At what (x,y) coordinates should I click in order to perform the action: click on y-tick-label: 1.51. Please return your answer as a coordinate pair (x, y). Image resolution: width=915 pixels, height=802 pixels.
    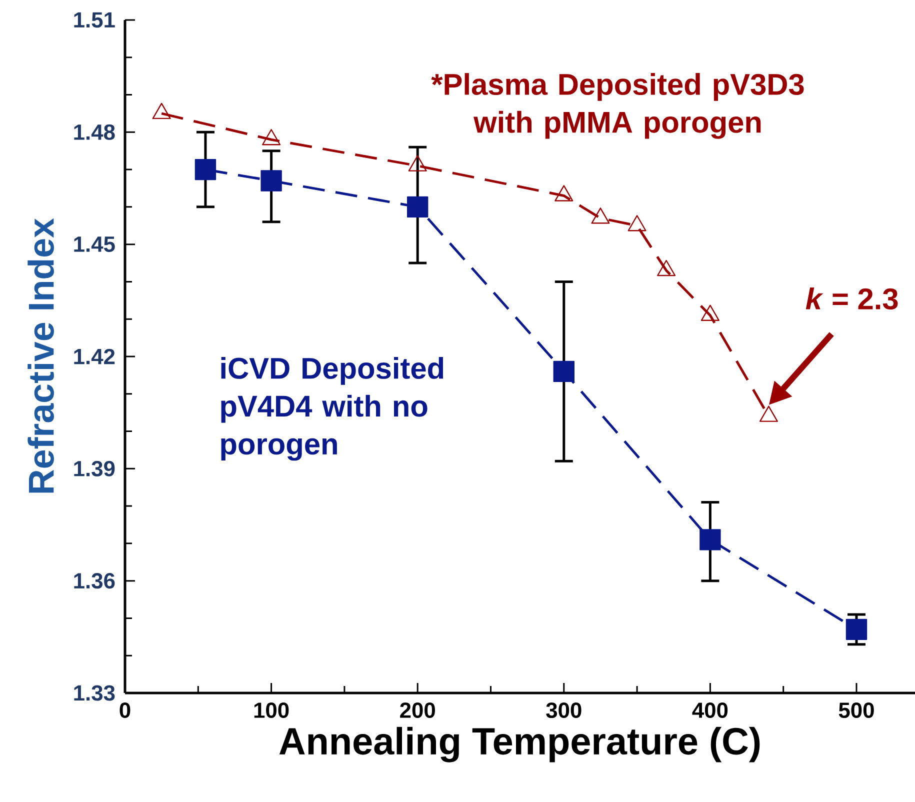
    Looking at the image, I should click on (94, 20).